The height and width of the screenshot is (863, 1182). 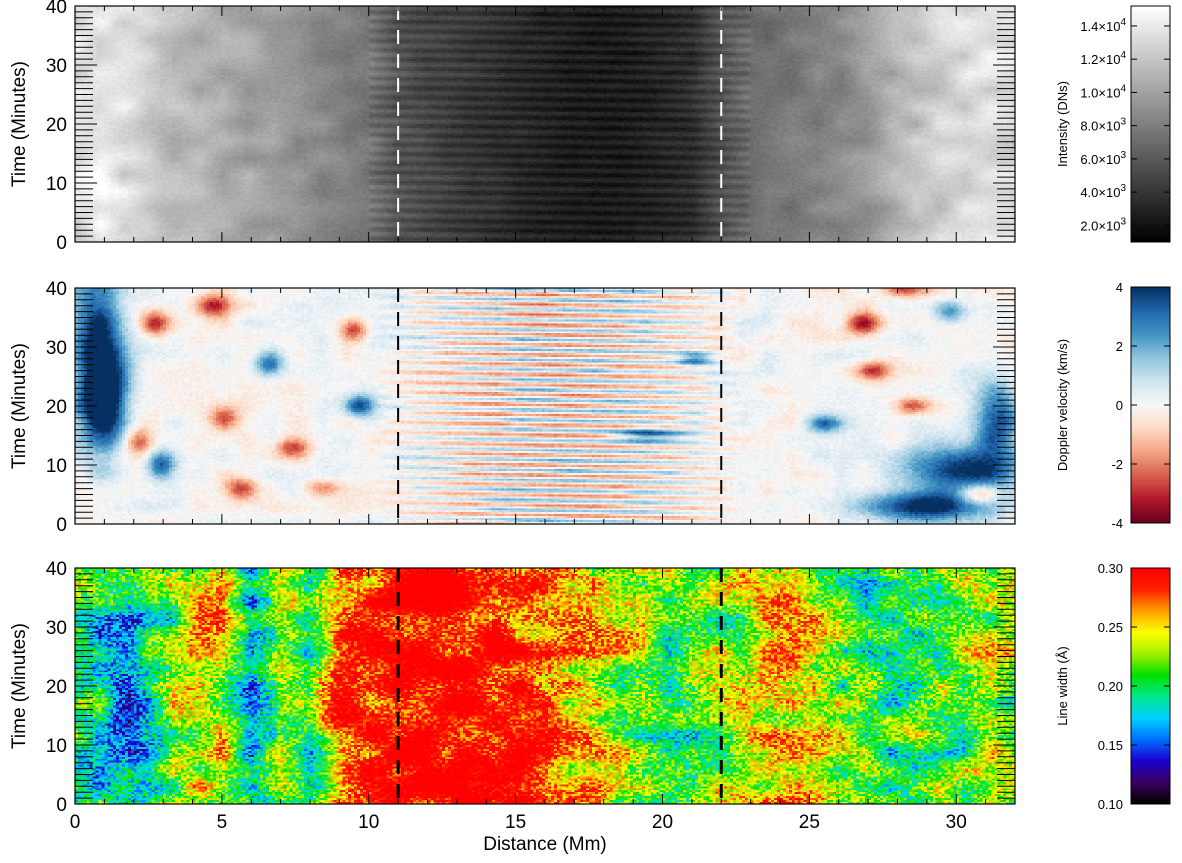 I want to click on colorbar-tick-label: 0.30, so click(x=1110, y=568).